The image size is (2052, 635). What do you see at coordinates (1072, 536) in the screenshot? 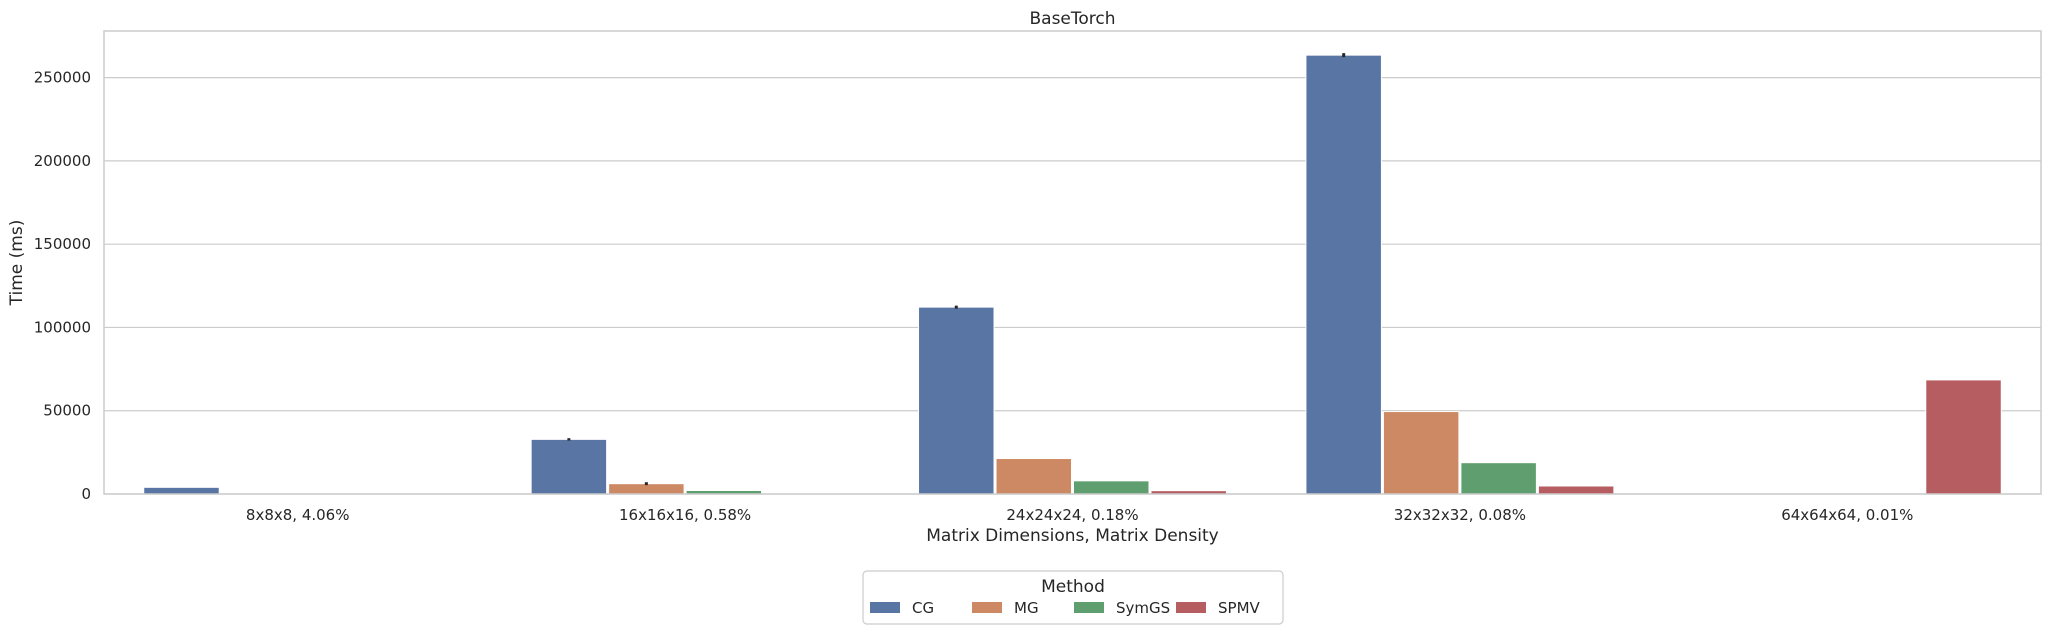
I see `x-axis-label: Matrix Dimensions, Matrix Density` at bounding box center [1072, 536].